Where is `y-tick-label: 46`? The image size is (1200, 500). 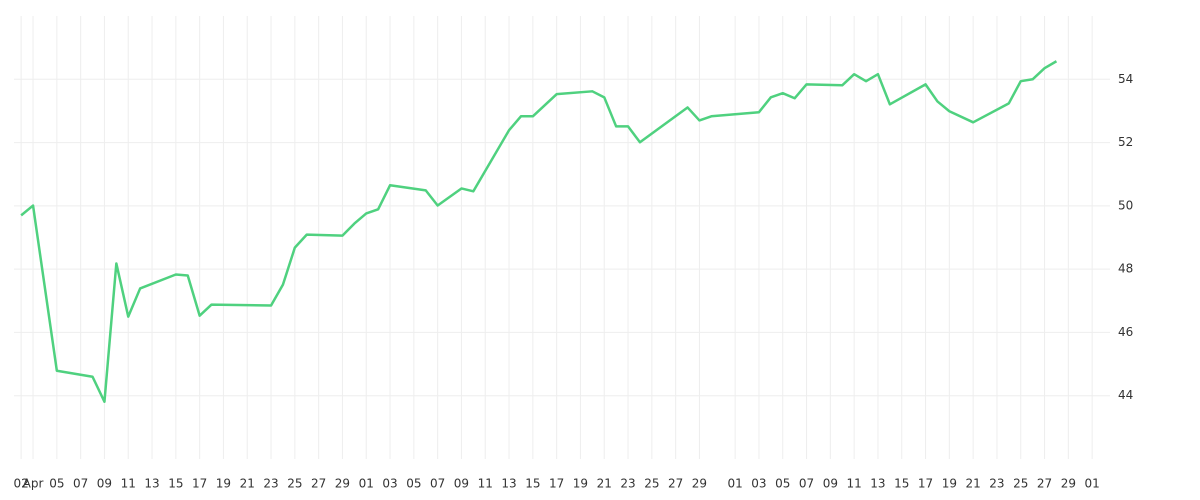 y-tick-label: 46 is located at coordinates (1125, 332).